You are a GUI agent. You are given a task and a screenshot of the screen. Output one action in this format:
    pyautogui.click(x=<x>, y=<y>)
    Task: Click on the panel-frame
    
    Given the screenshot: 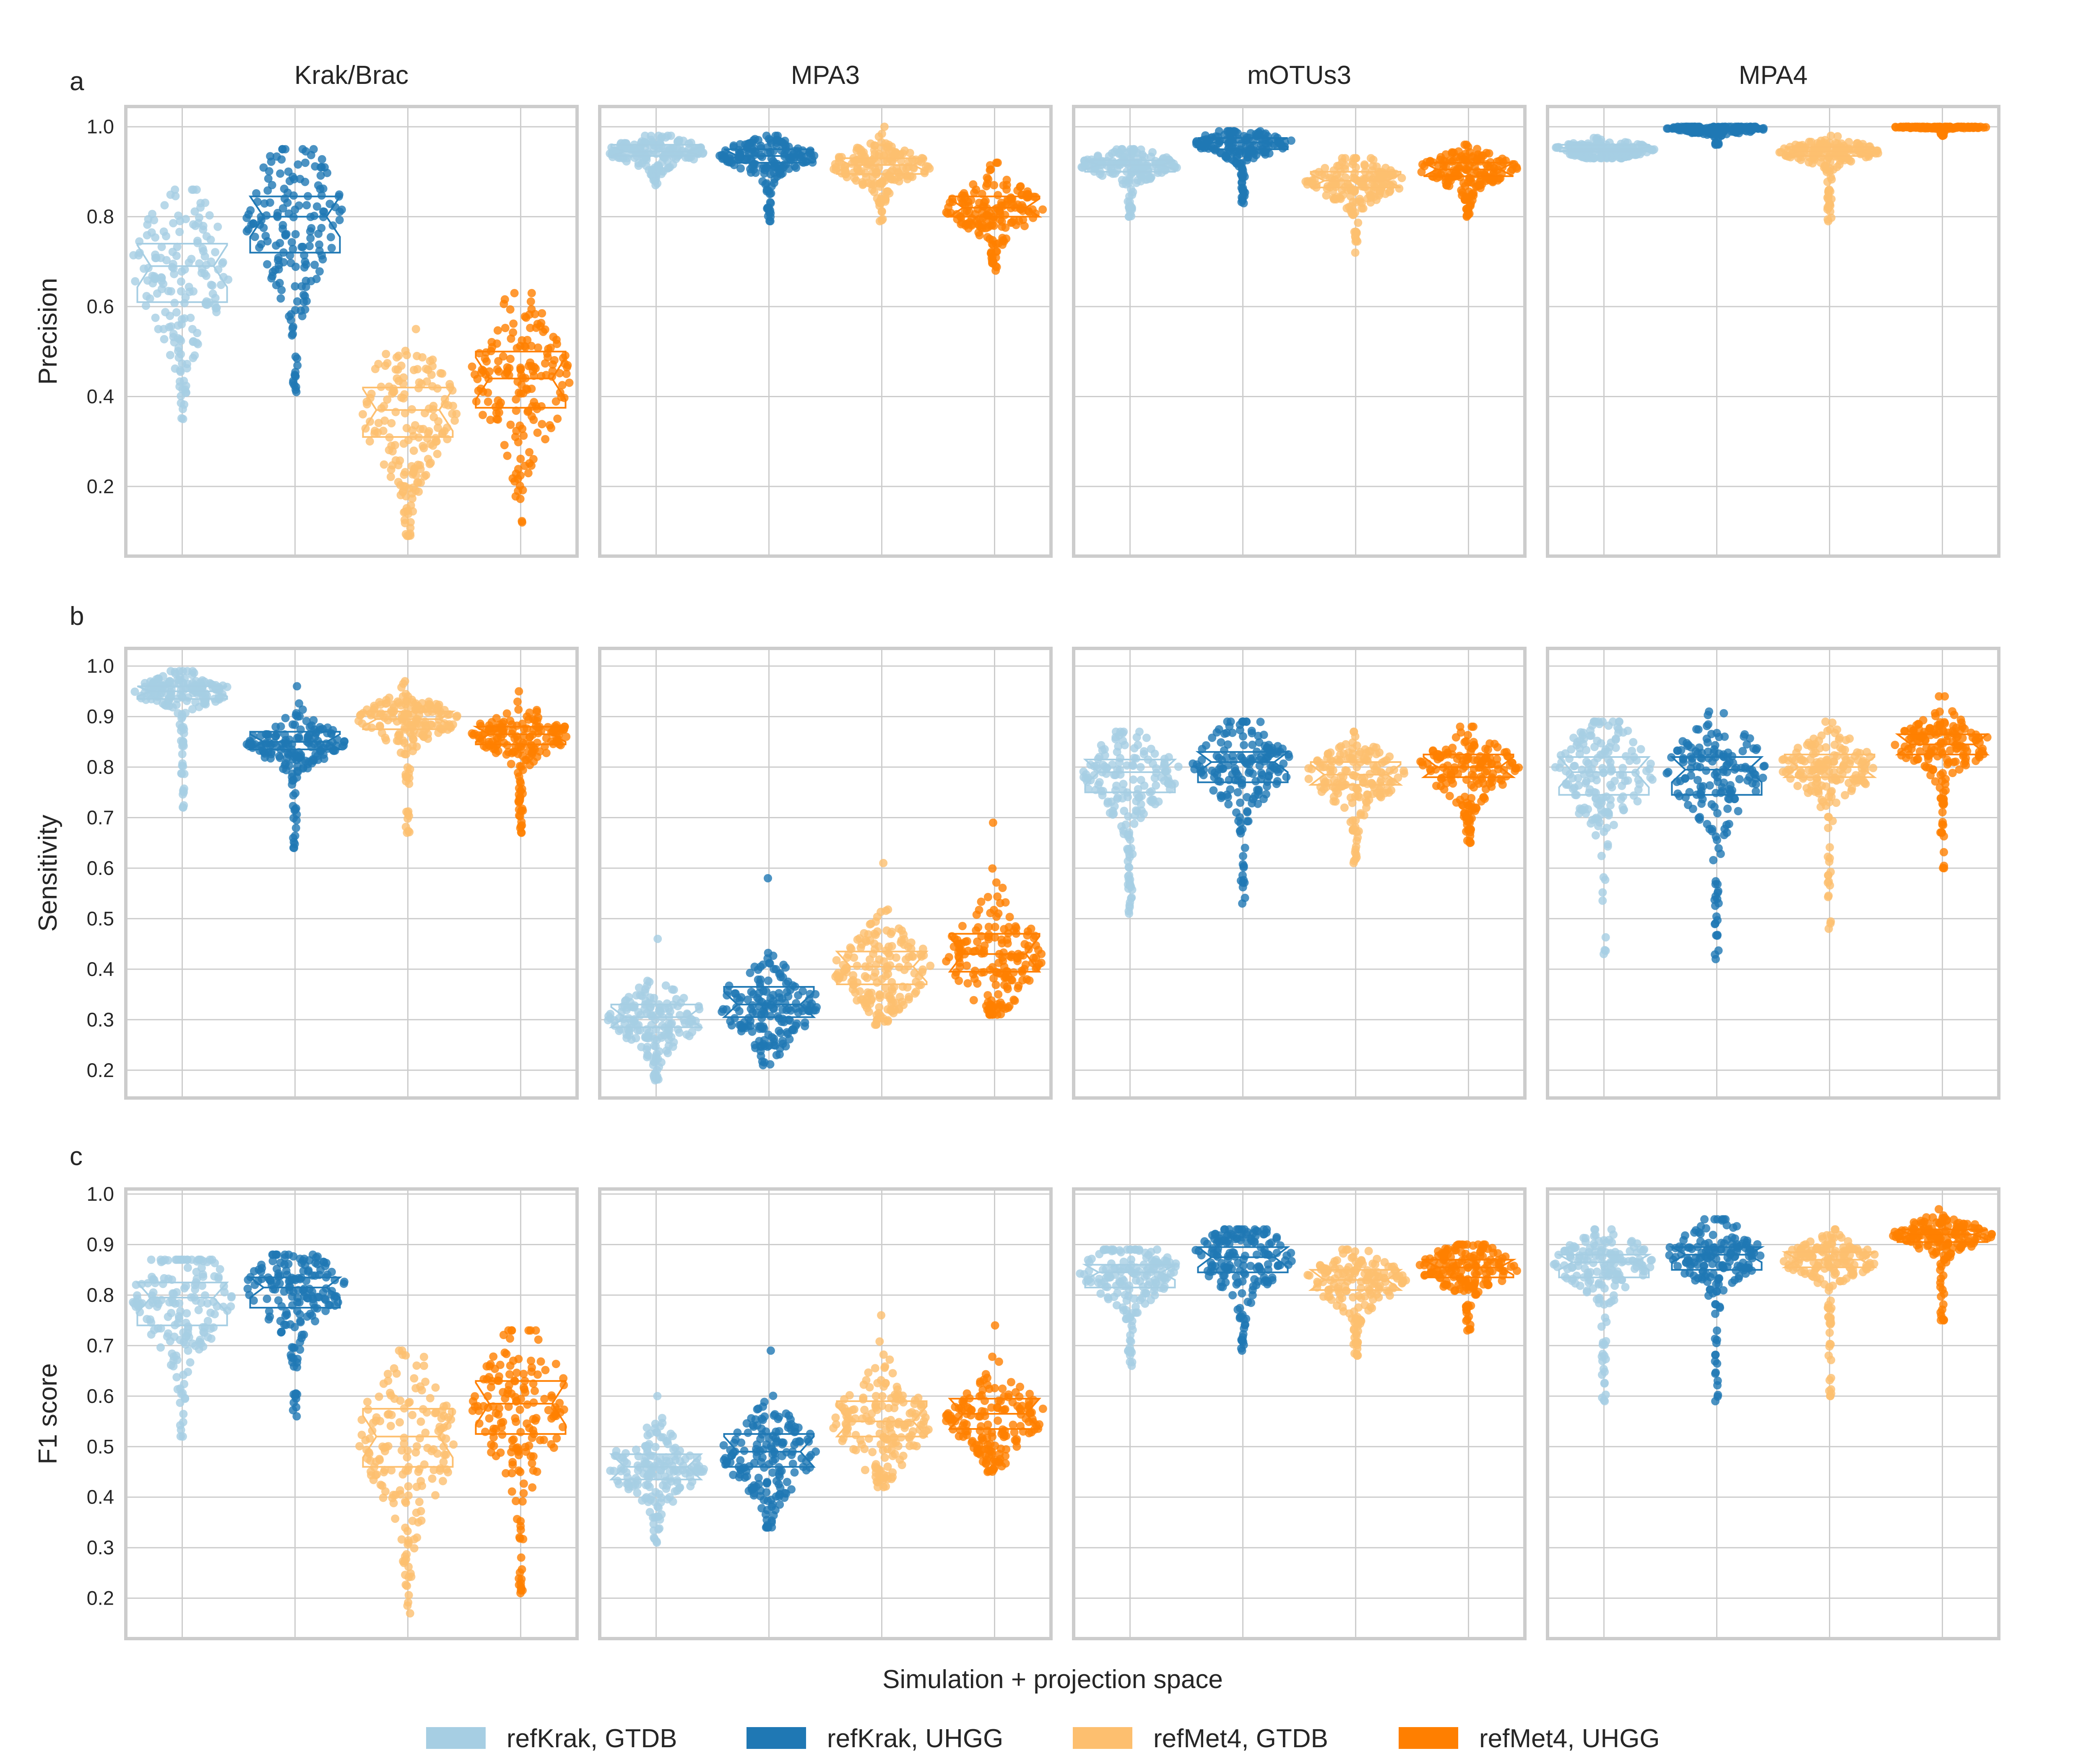 What is the action you would take?
    pyautogui.click(x=1299, y=873)
    